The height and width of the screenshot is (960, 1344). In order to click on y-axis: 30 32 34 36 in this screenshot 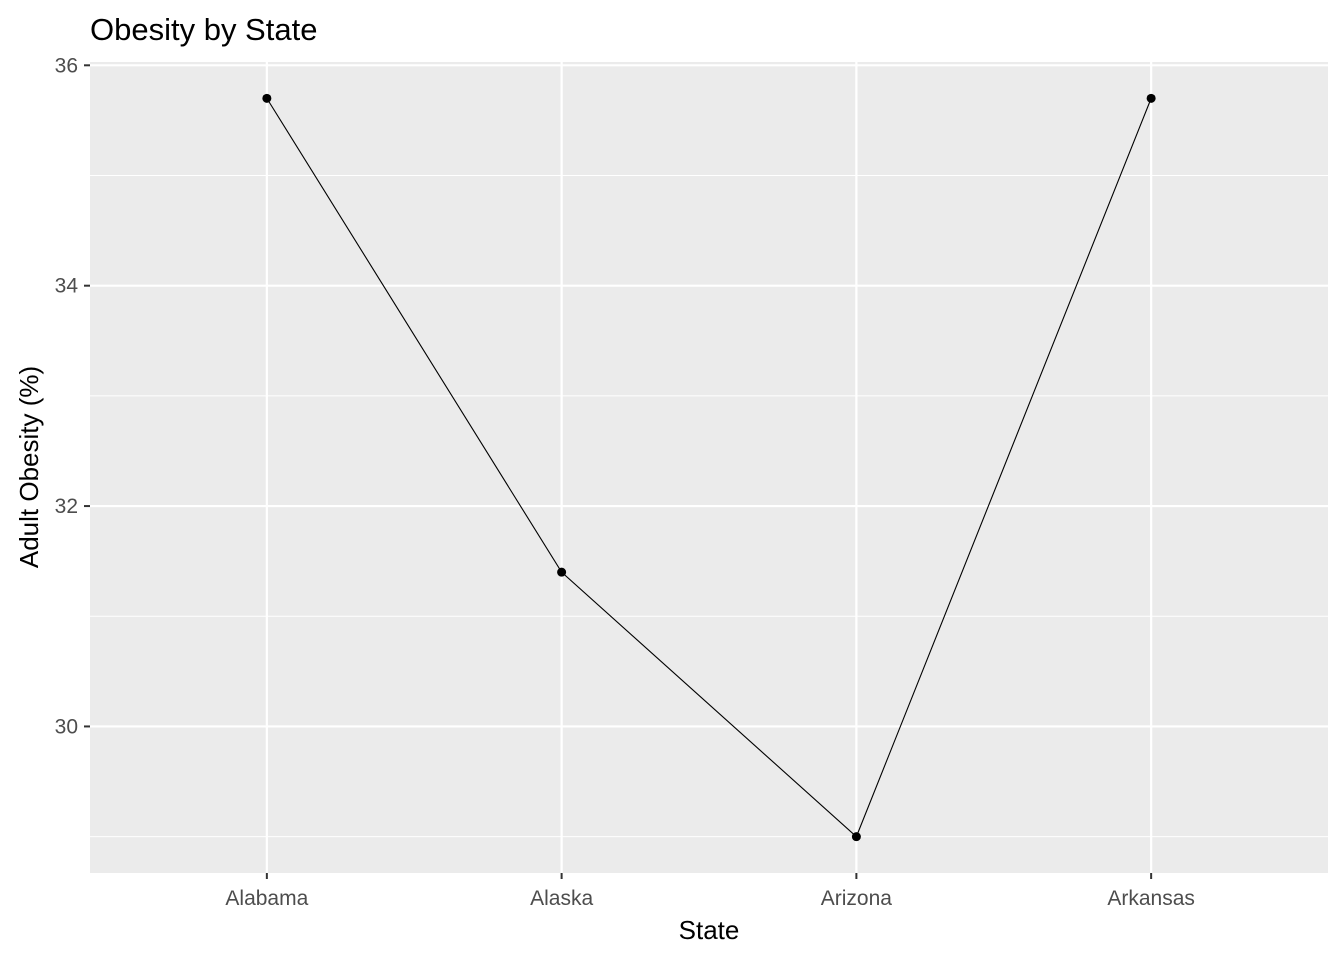, I will do `click(72, 396)`.